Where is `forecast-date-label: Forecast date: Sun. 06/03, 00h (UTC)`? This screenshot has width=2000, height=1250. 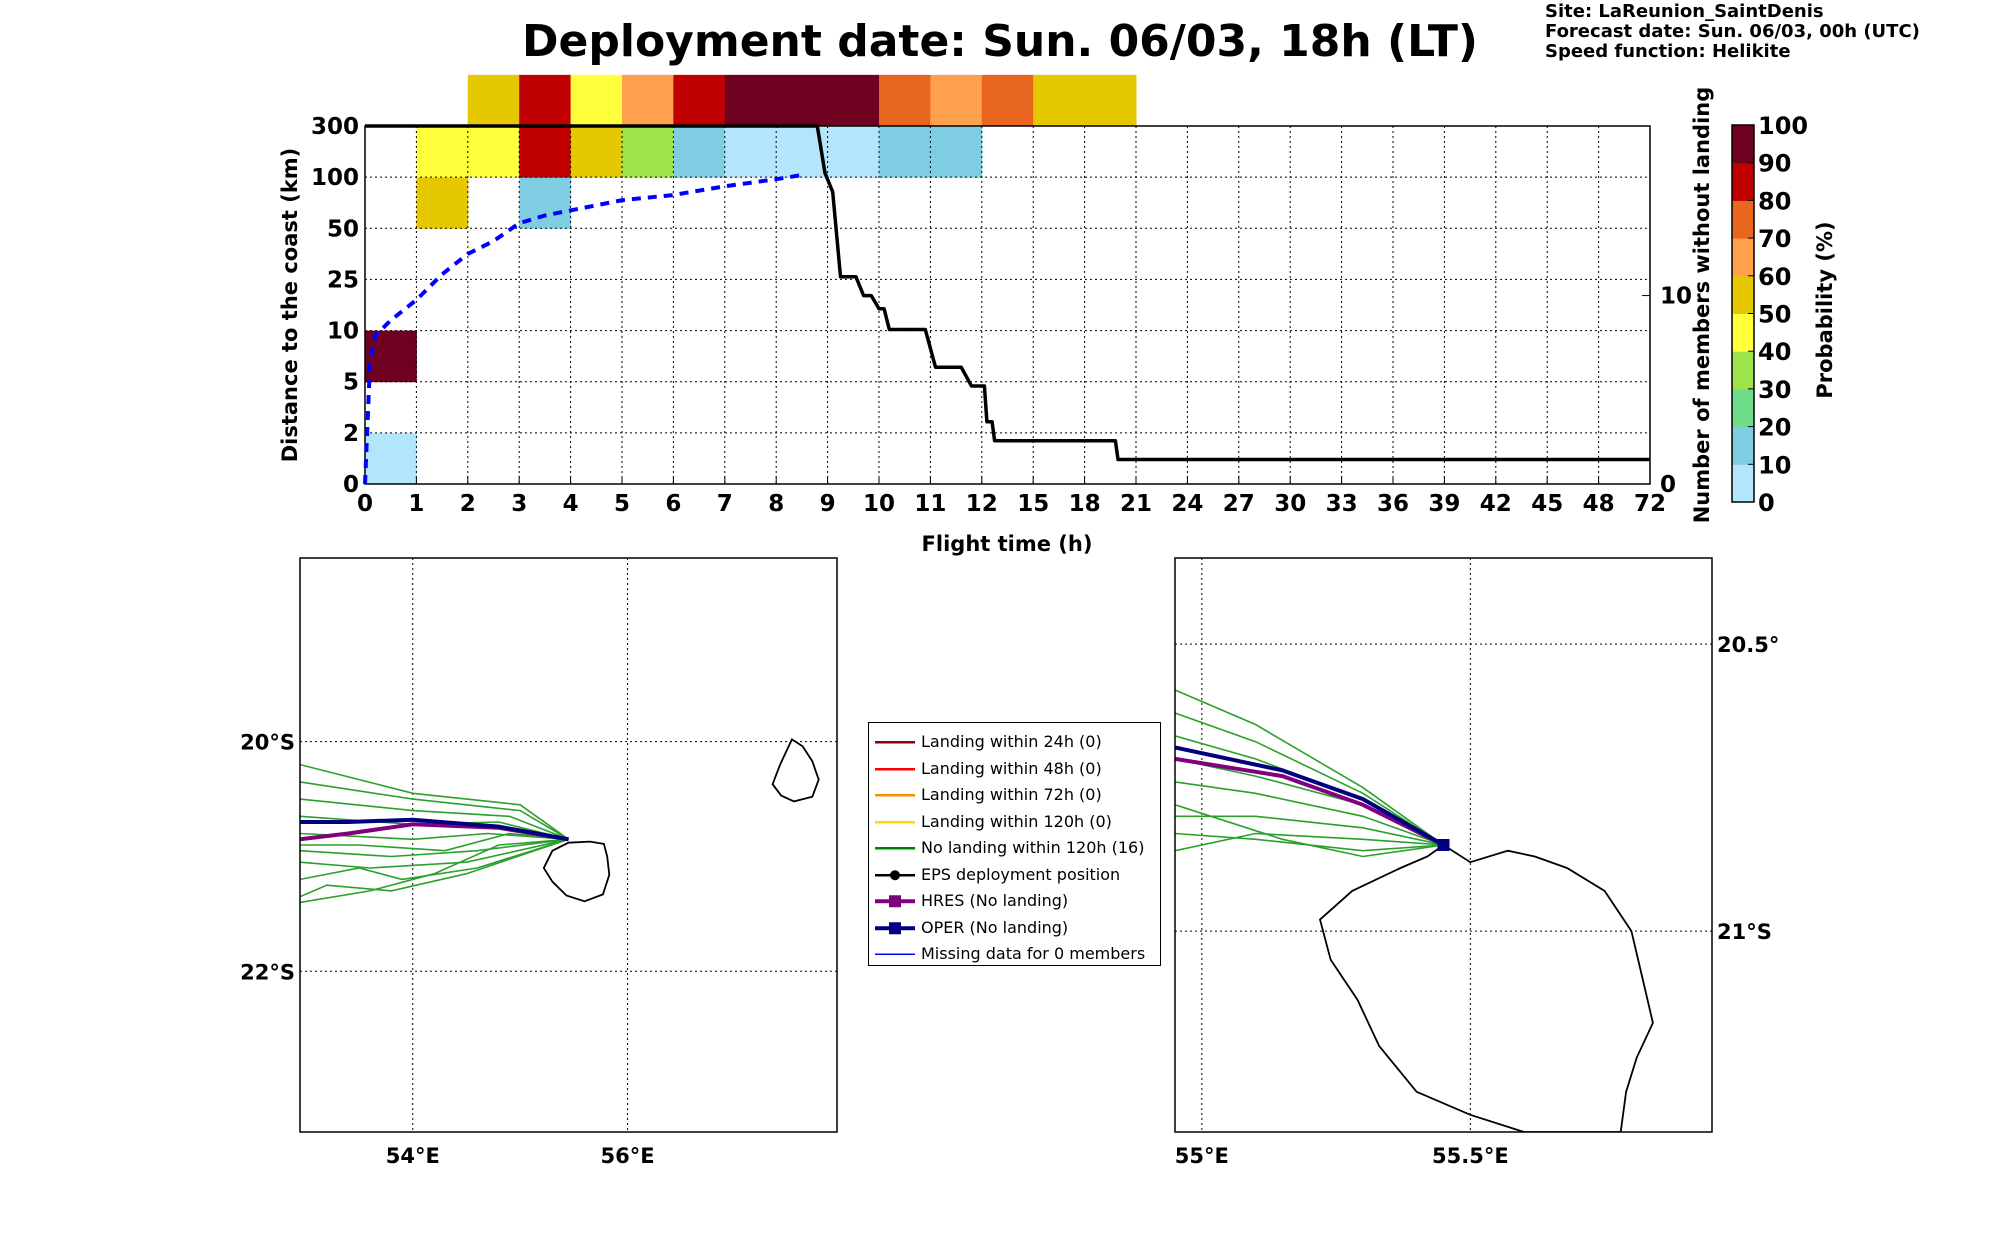 forecast-date-label: Forecast date: Sun. 06/03, 00h (UTC) is located at coordinates (1732, 31).